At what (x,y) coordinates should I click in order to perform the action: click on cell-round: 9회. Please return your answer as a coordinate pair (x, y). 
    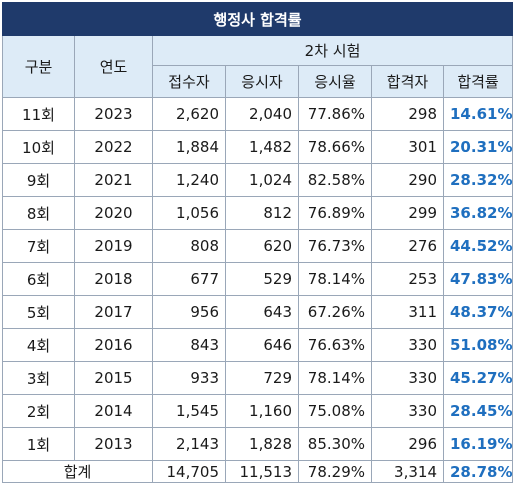
    Looking at the image, I should click on (38, 180).